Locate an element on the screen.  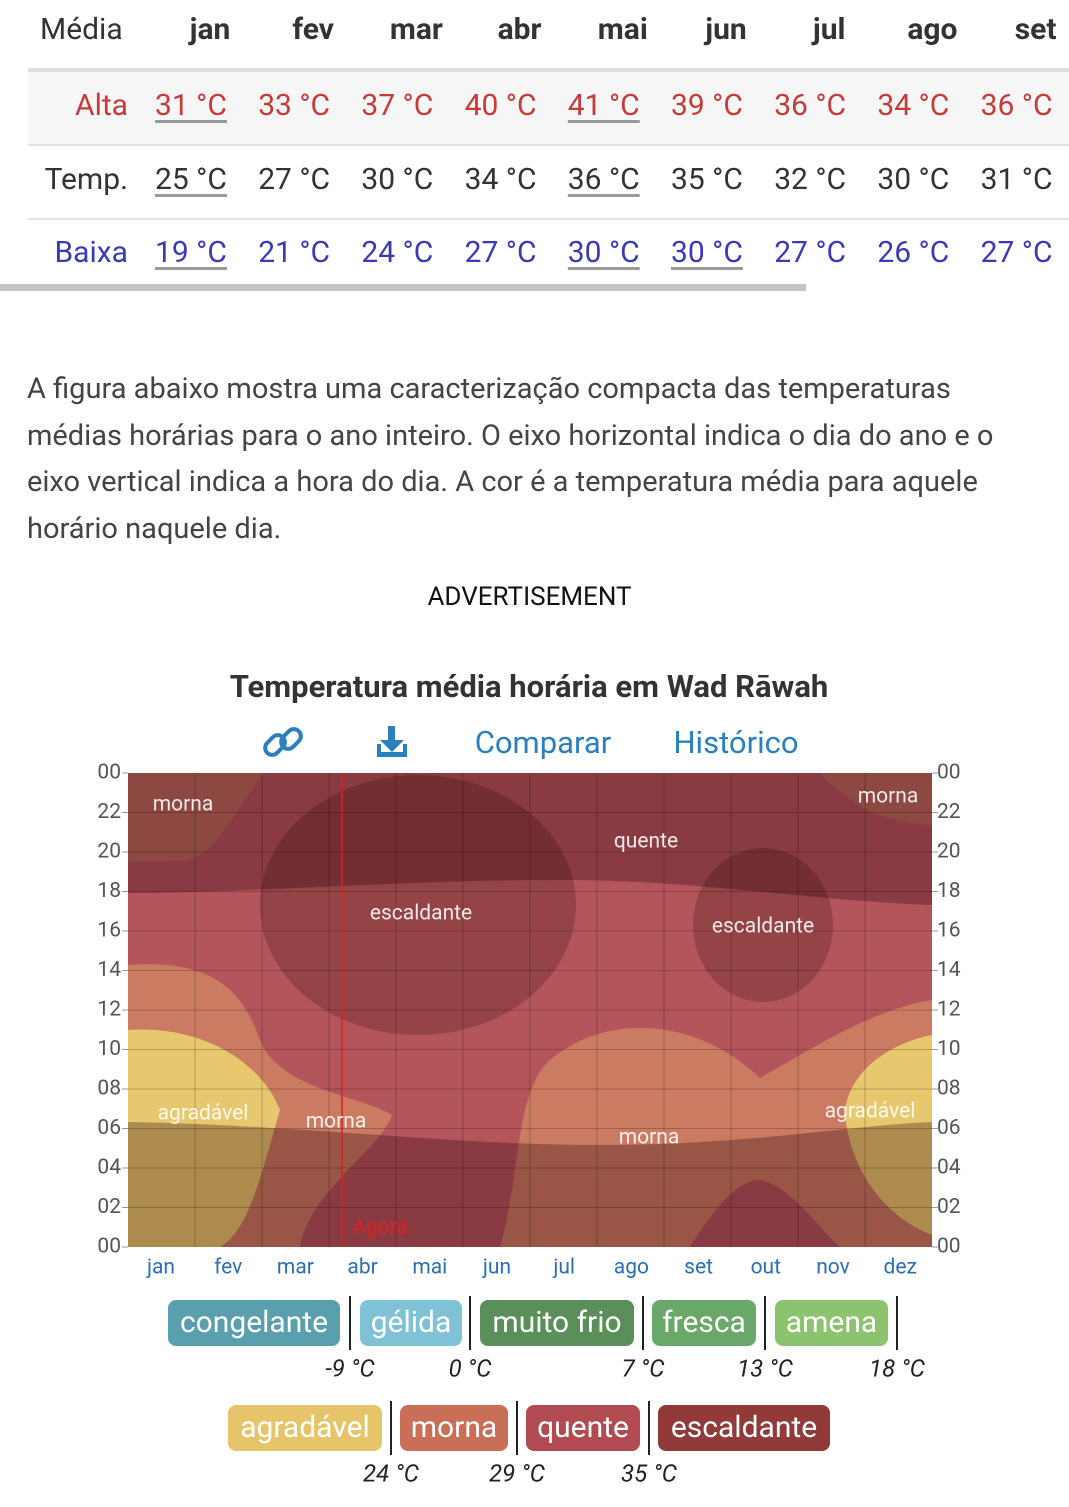
threshold-label: 13 °C is located at coordinates (765, 1368).